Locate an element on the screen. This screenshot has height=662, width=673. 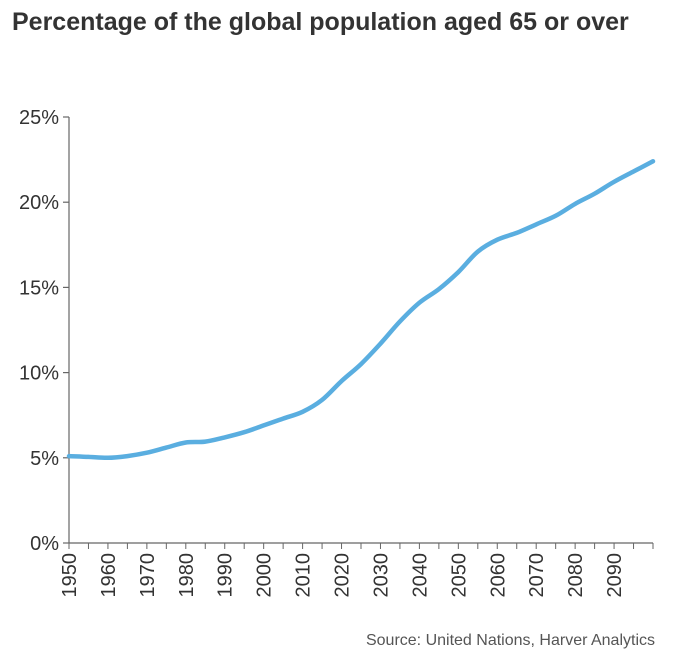
x-tick-label: 2020 is located at coordinates (343, 575).